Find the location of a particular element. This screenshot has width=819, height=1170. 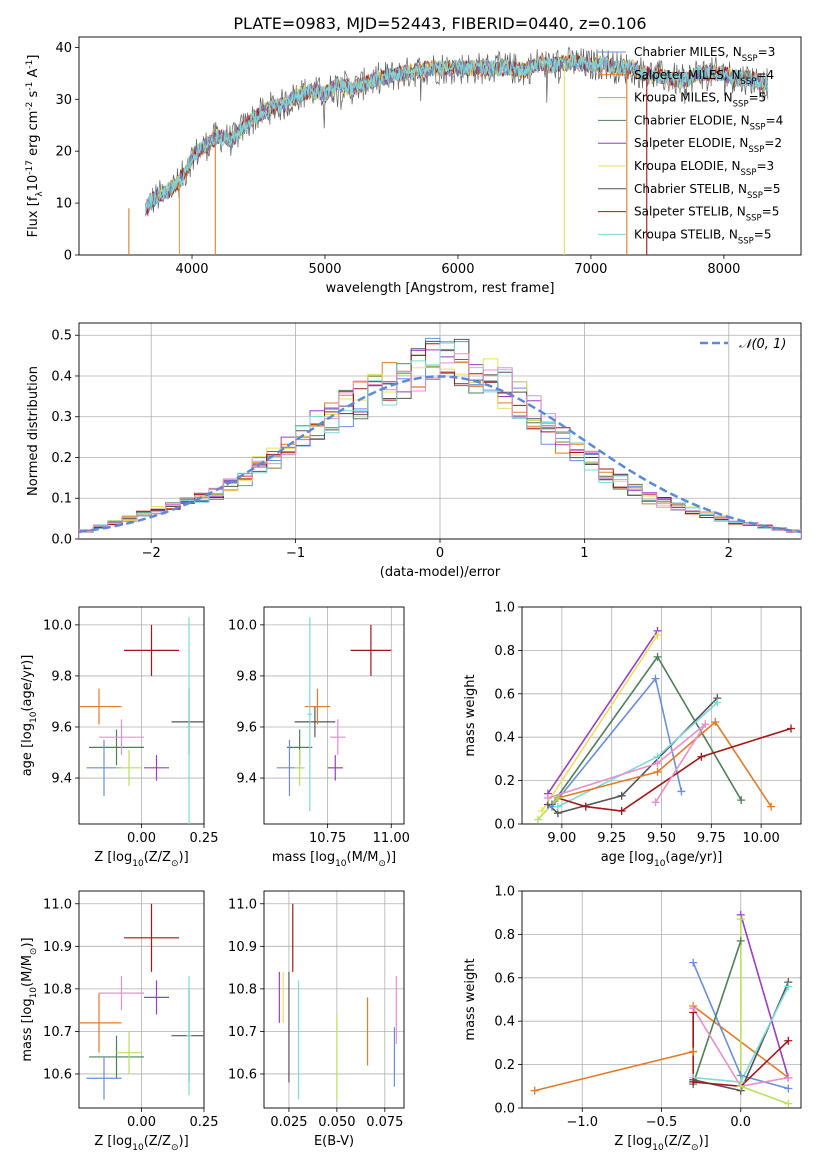

y-tick-label: 10.9 is located at coordinates (57, 947).